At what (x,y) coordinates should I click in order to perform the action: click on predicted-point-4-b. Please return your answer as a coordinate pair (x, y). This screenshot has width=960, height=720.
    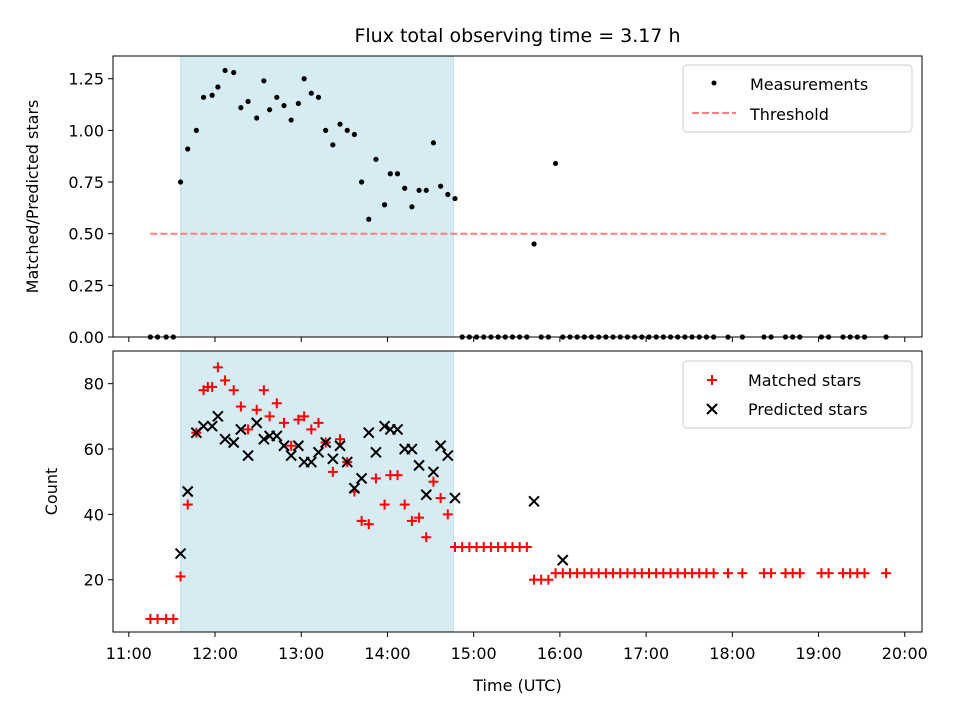
    Looking at the image, I should click on (212, 426).